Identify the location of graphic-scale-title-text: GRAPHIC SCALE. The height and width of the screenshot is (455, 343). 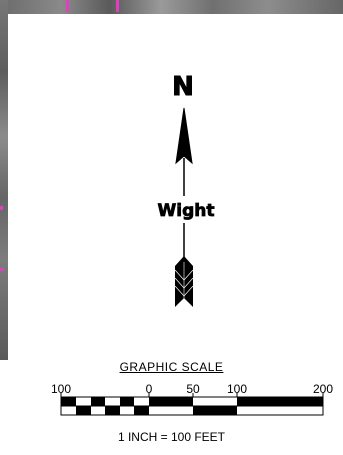
(171, 367).